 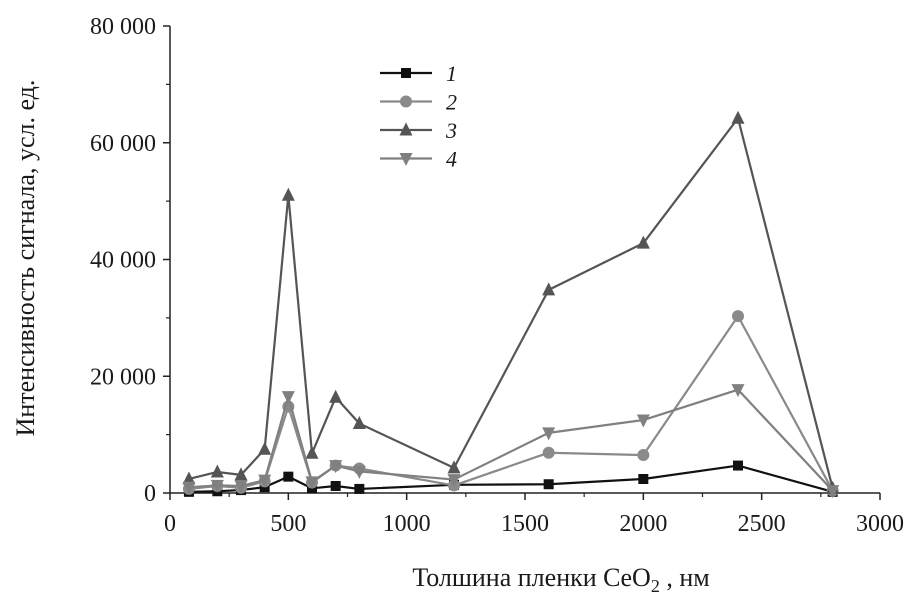 I want to click on legend-item-4: 4, so click(x=418, y=159).